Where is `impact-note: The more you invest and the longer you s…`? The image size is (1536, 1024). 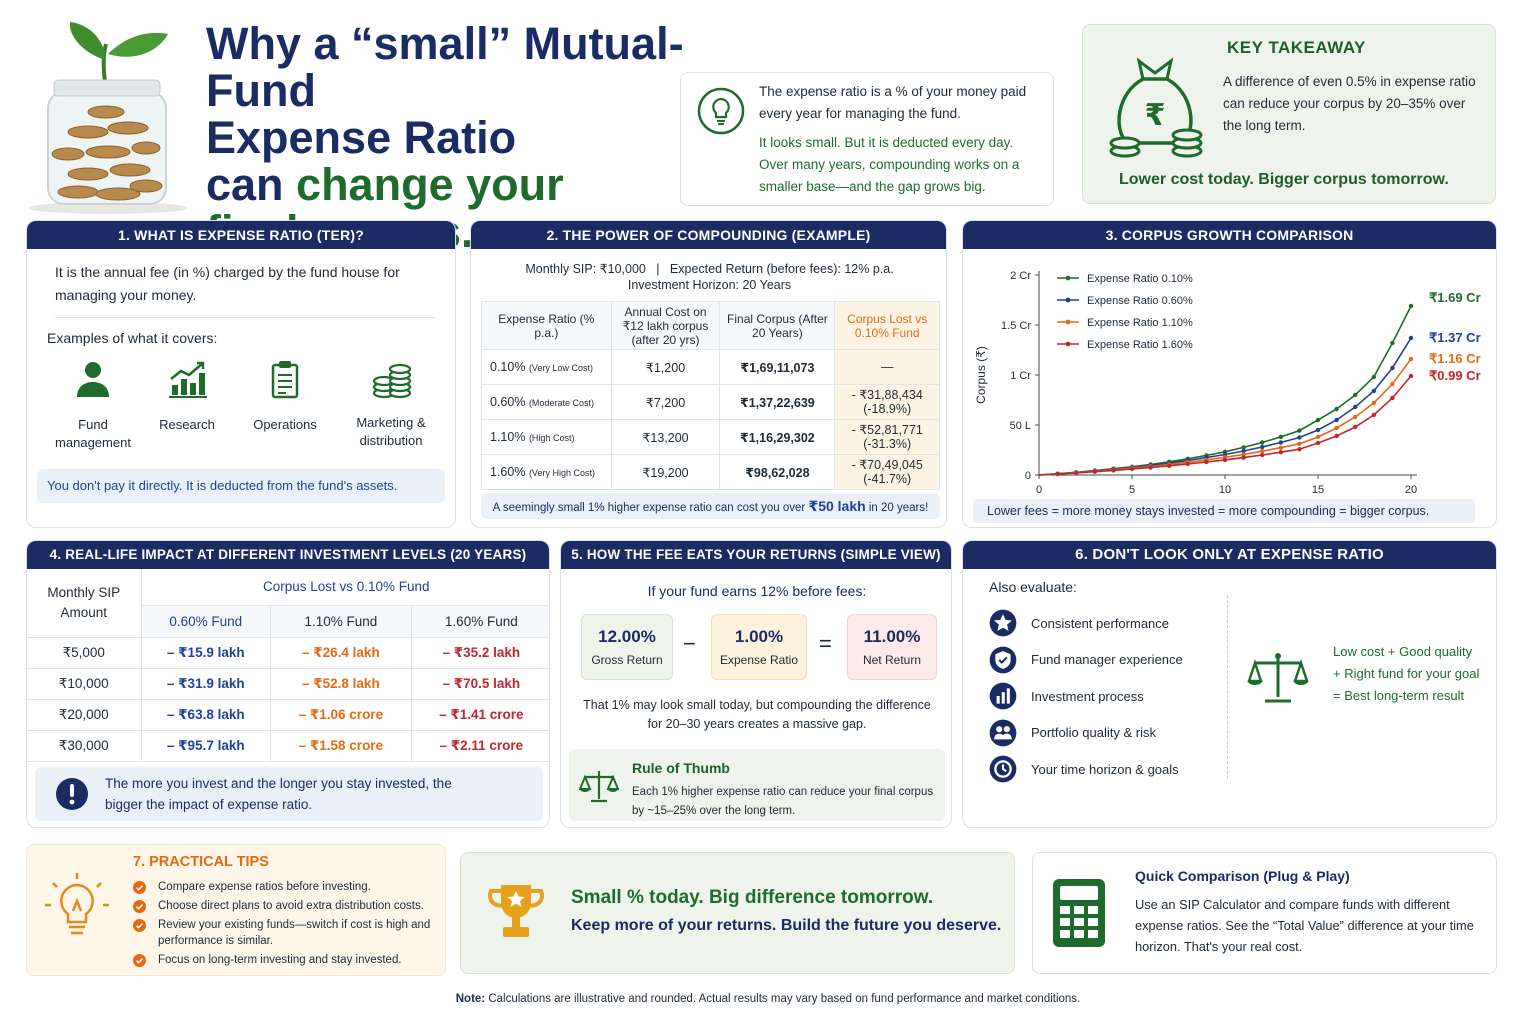 impact-note: The more you invest and the longer you s… is located at coordinates (289, 794).